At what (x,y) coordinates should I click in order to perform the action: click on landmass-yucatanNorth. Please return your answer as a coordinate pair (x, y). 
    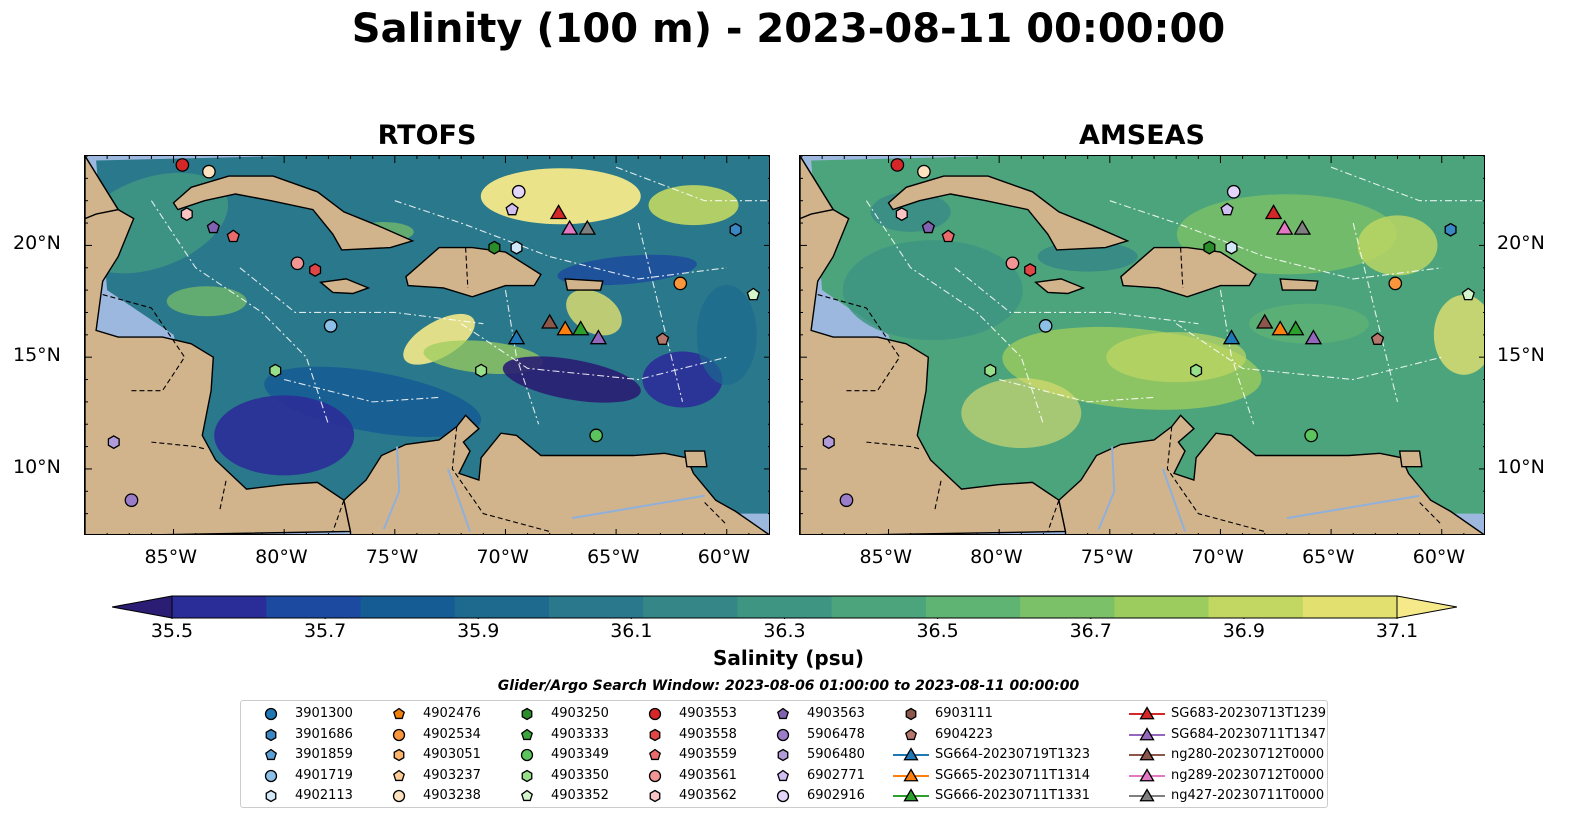
    Looking at the image, I should click on (817, 188).